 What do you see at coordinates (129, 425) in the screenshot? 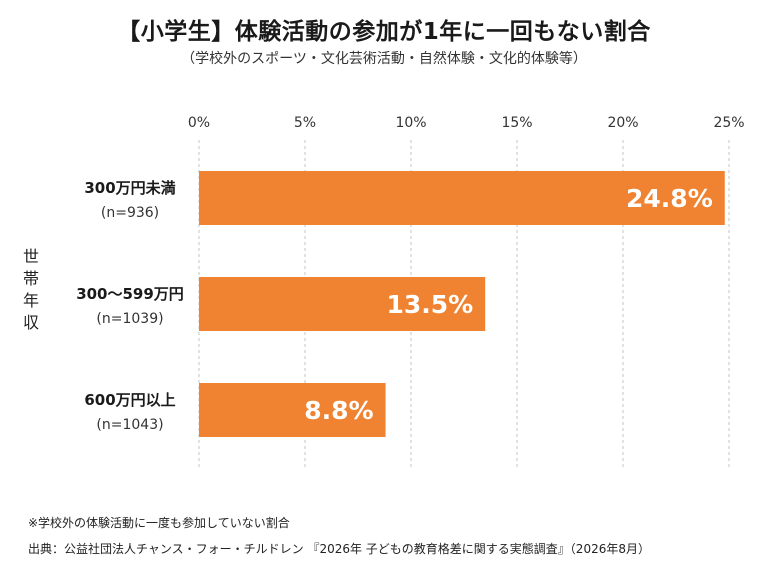
I see `category-n-label: (n=1043)` at bounding box center [129, 425].